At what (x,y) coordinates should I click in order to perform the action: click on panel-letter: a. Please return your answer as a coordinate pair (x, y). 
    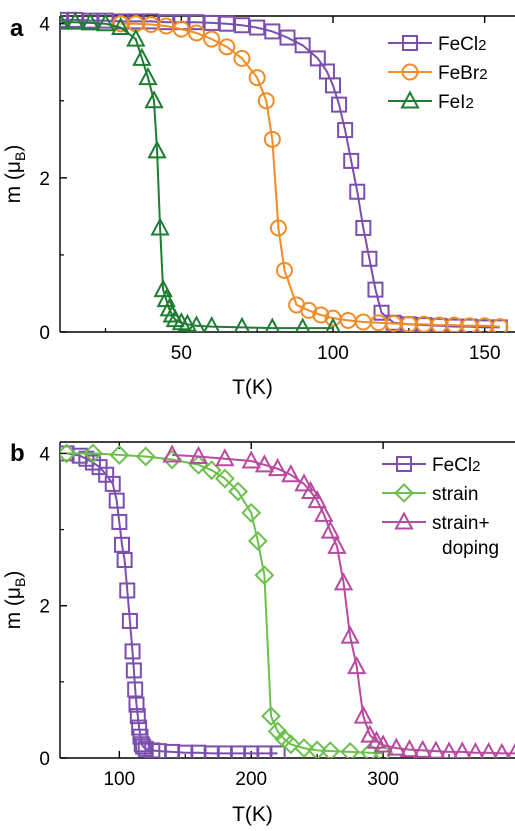
    Looking at the image, I should click on (17, 28).